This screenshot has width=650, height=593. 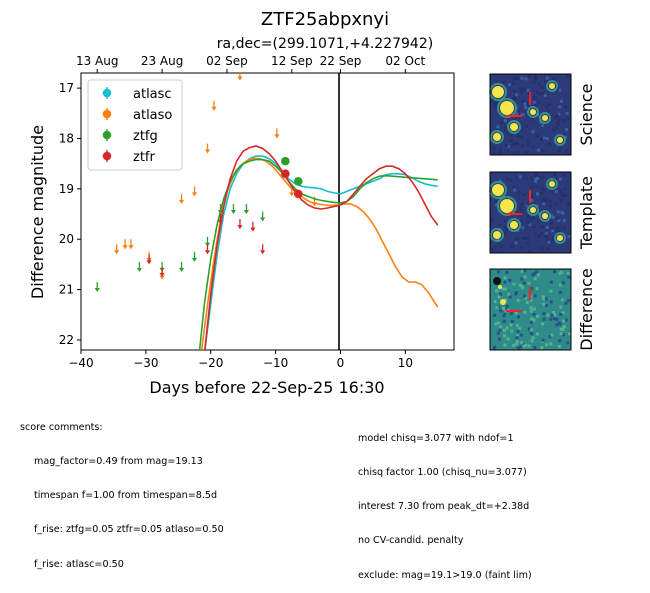 I want to click on x-axis-label: Days before 22-Sep-25 16:30, so click(x=266, y=387).